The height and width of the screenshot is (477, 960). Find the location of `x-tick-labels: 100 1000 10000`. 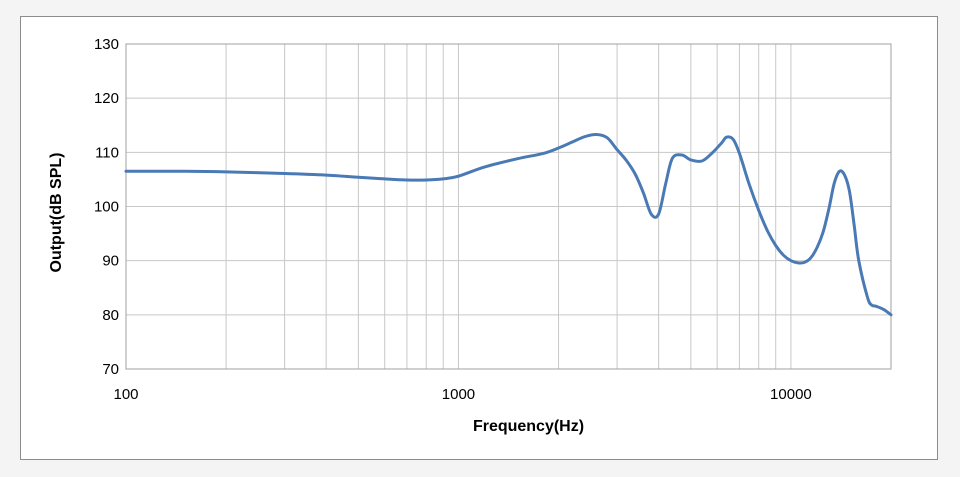

x-tick-labels: 100 1000 10000 is located at coordinates (462, 394).